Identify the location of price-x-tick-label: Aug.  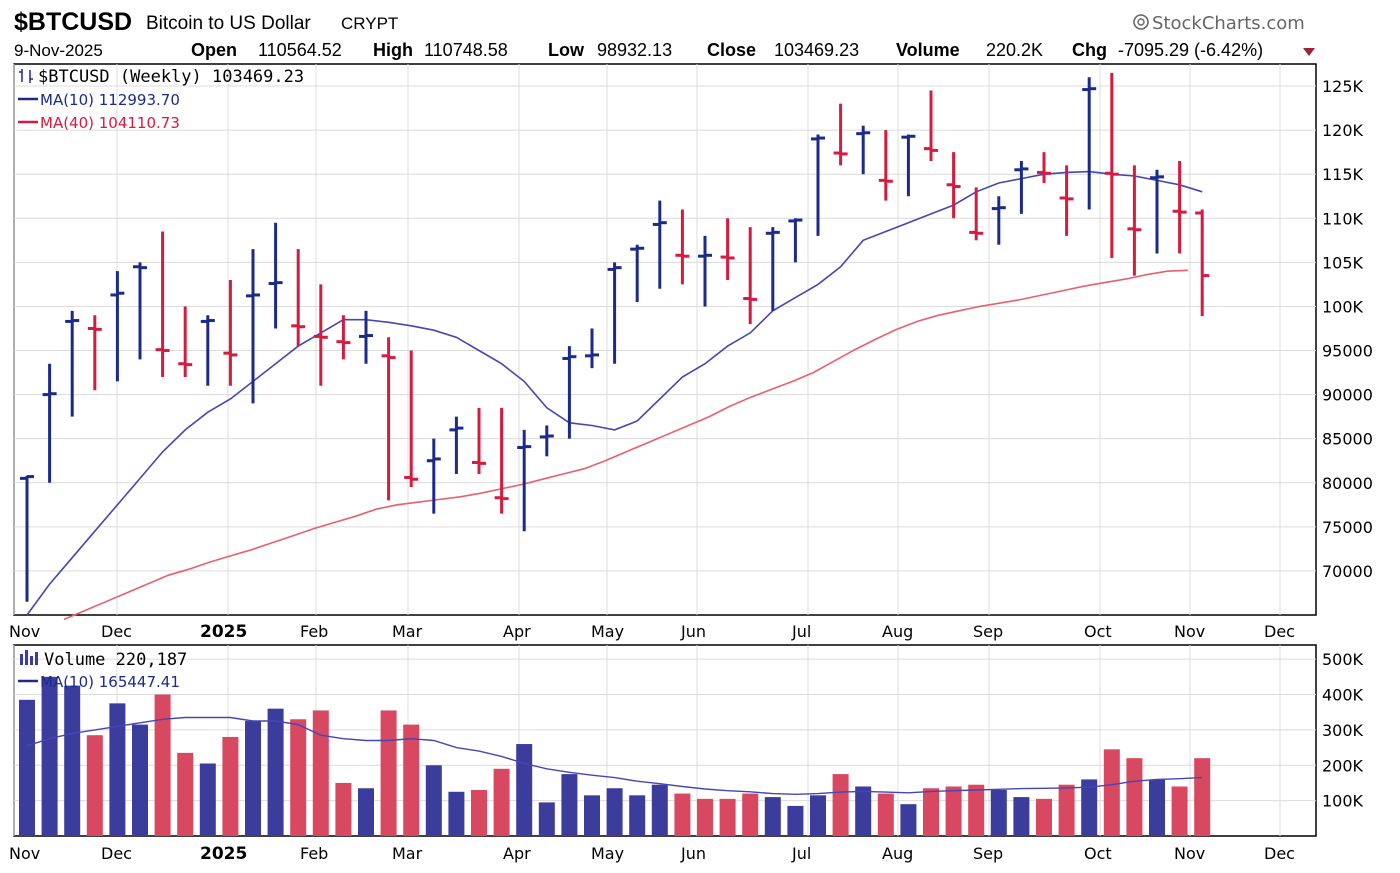
(897, 631).